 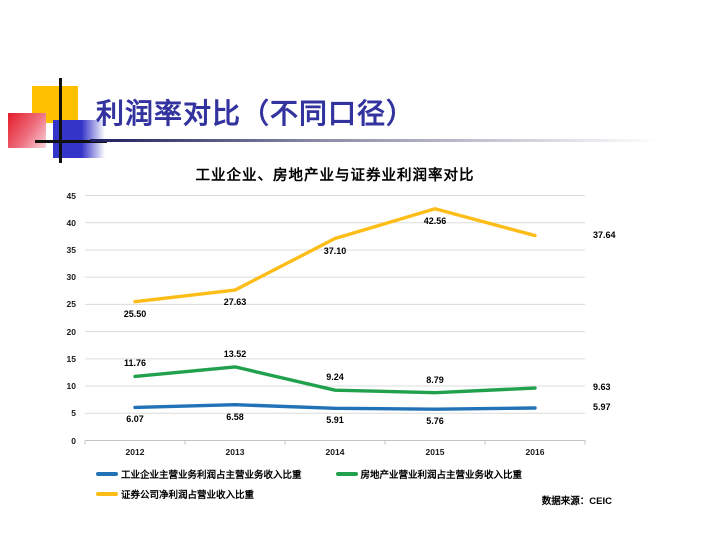 I want to click on y-axis-label: 0, so click(x=73, y=440).